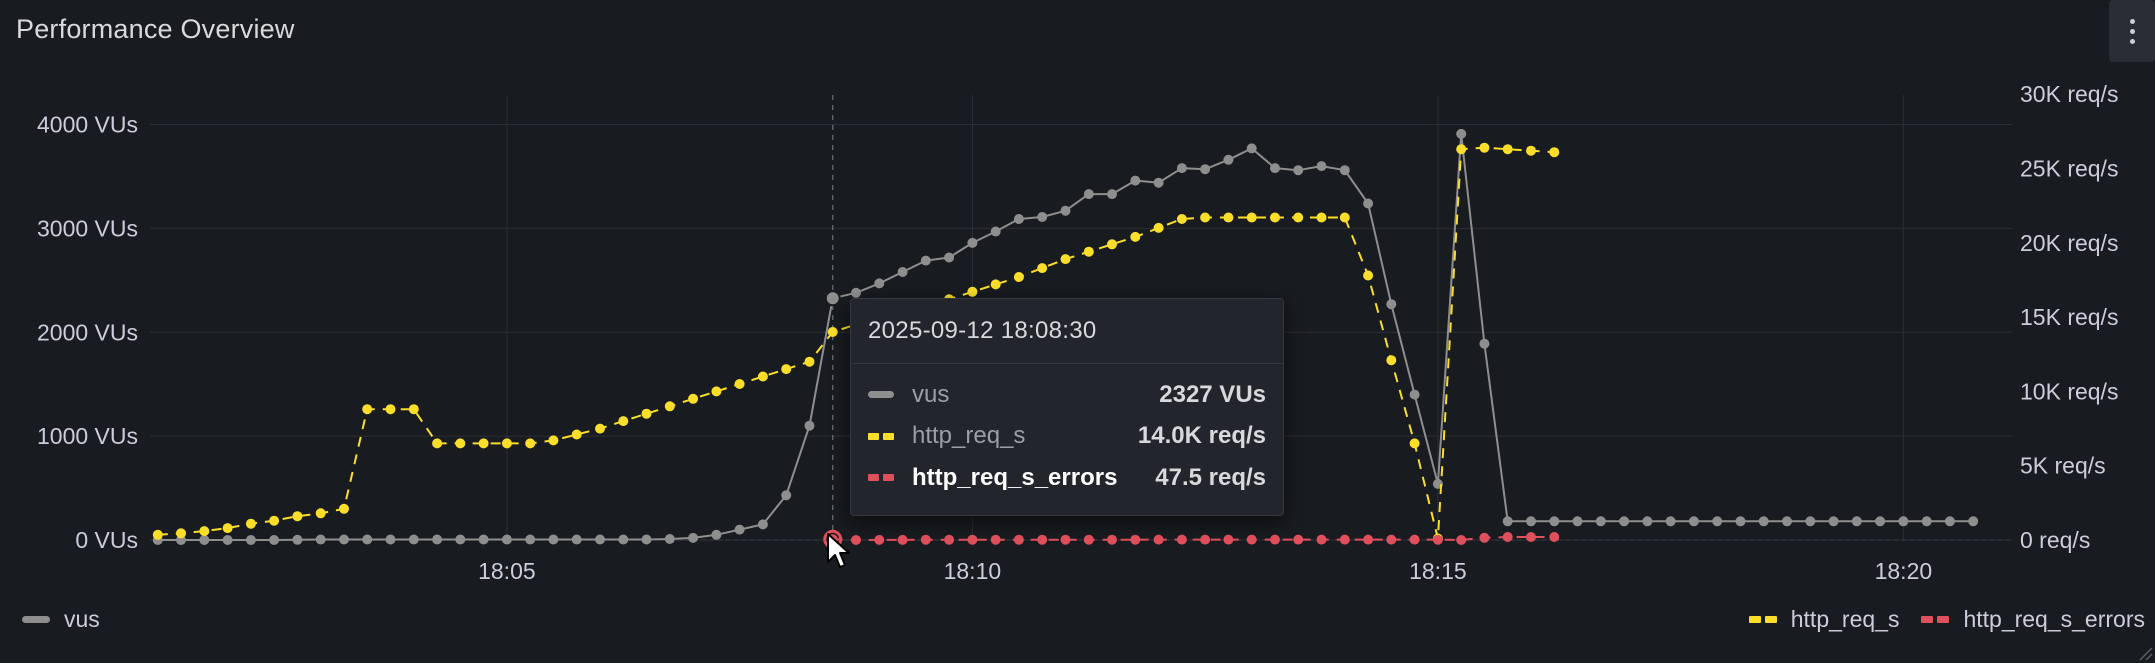  What do you see at coordinates (1935, 619) in the screenshot?
I see `http-req-s-errors-legend-icon` at bounding box center [1935, 619].